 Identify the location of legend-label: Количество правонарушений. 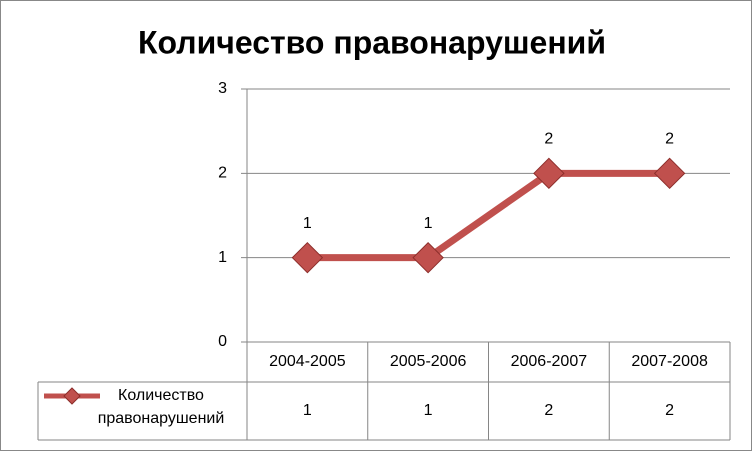
(161, 407).